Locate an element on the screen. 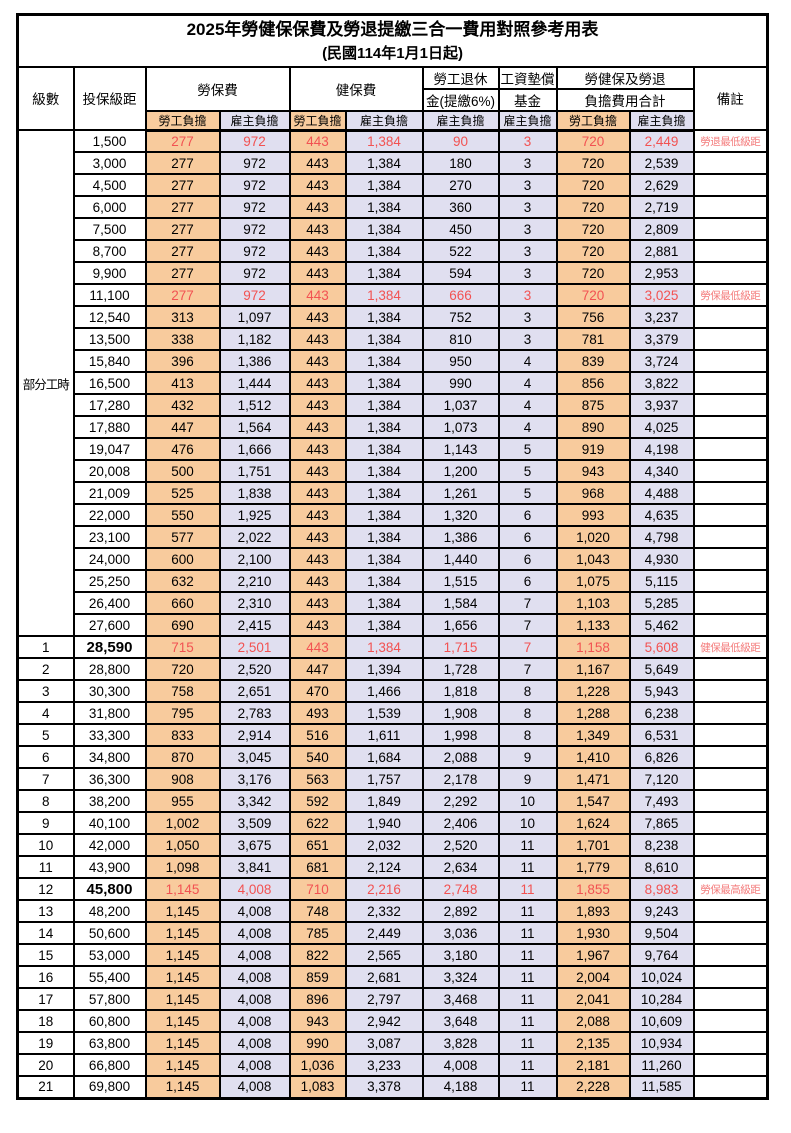  value-cell: 859 is located at coordinates (317, 977).